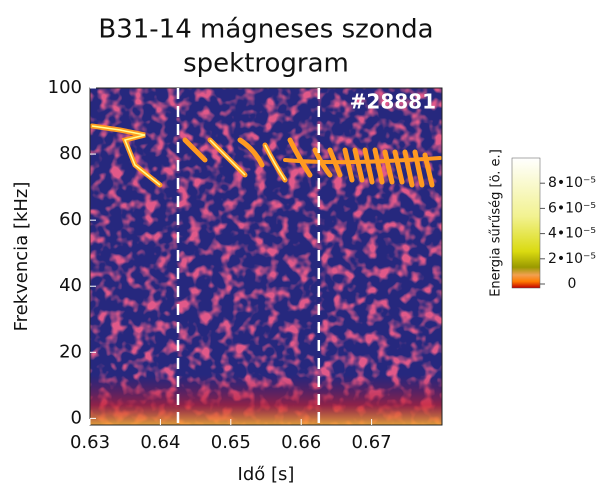 The image size is (616, 497). I want to click on y-tick-label: 0, so click(76, 417).